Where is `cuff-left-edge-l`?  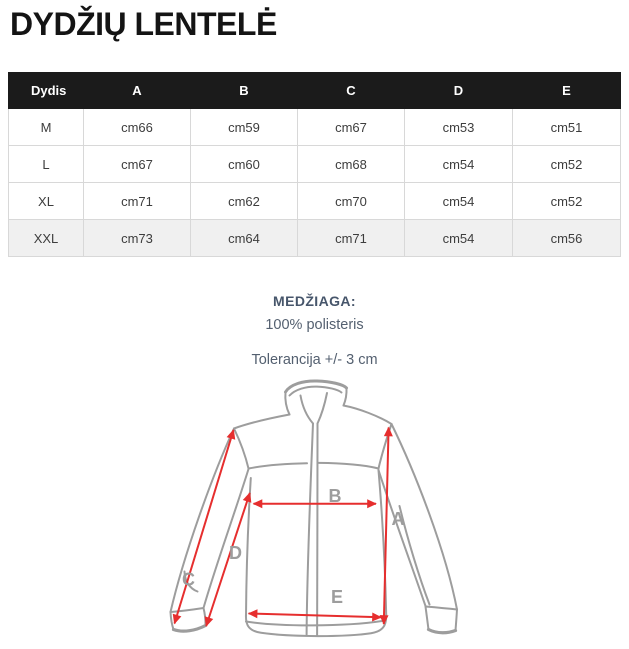 cuff-left-edge-l is located at coordinates (172, 621).